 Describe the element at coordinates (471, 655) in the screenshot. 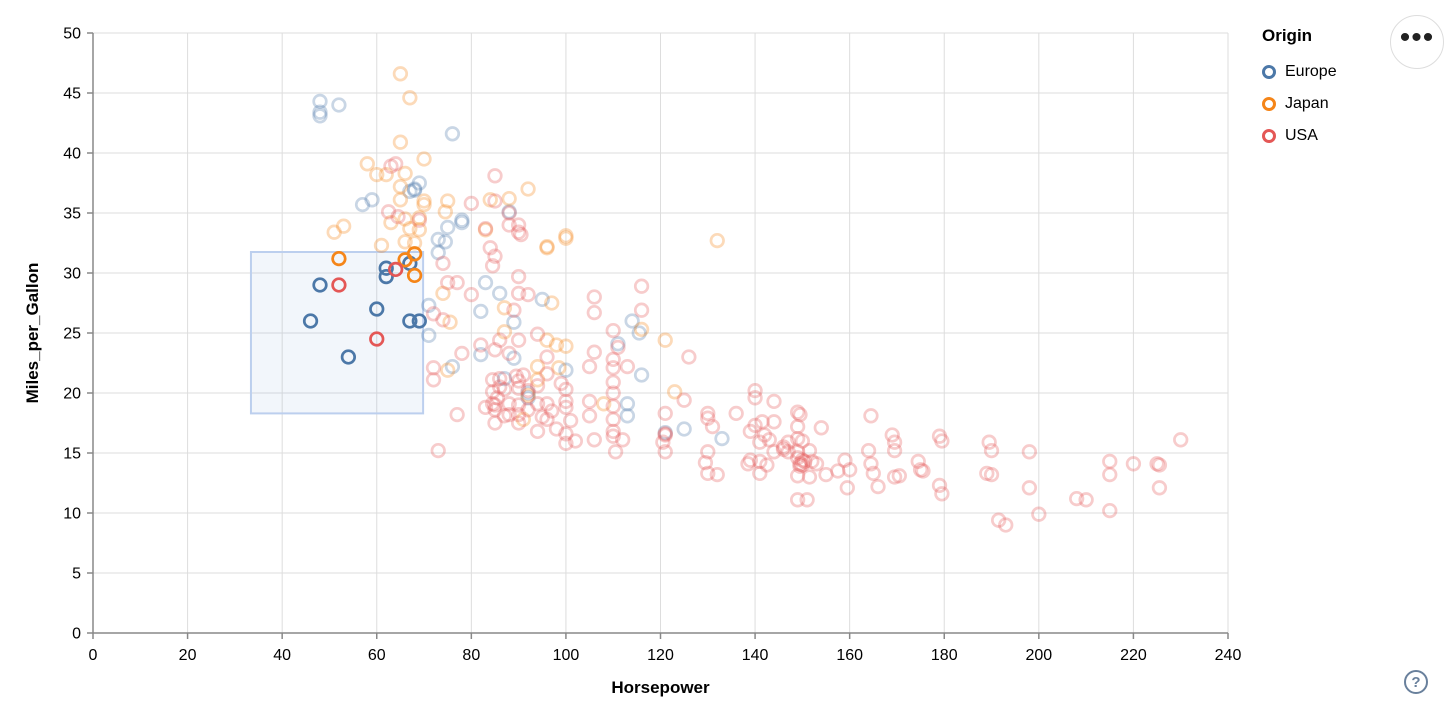

I see `x-tick-label: 80` at that location.